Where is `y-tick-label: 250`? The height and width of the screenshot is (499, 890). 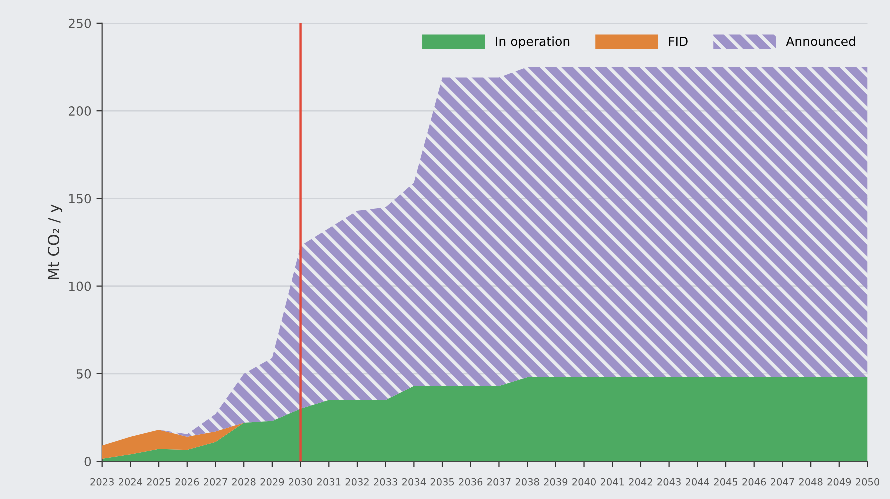
y-tick-label: 250 is located at coordinates (80, 23).